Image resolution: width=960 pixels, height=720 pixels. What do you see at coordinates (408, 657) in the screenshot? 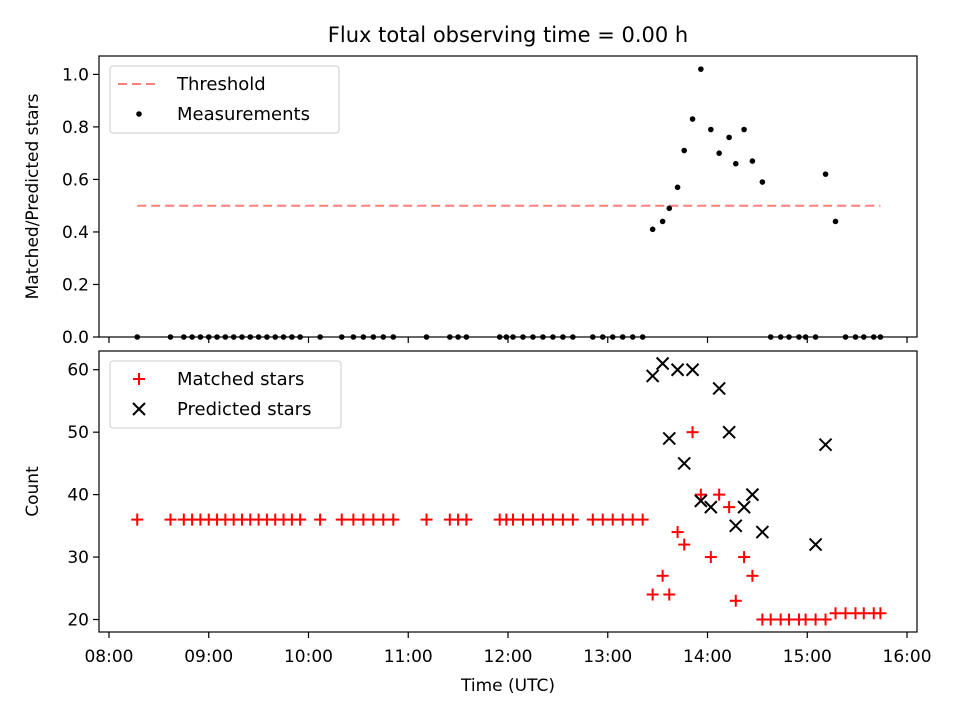
I see `x-tick-label: 11:00` at bounding box center [408, 657].